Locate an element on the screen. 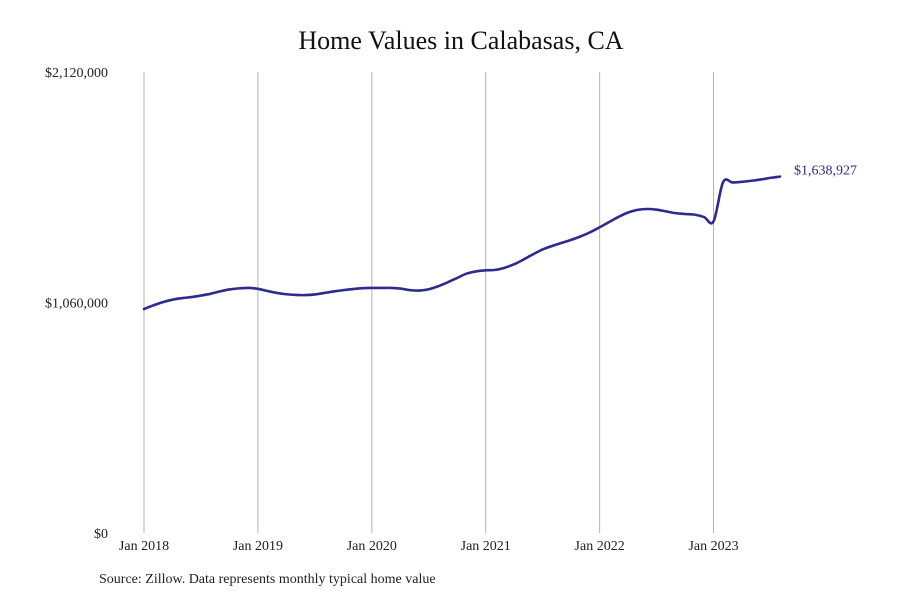 This screenshot has width=900, height=600. x-tick-label: Jan 2022 is located at coordinates (600, 546).